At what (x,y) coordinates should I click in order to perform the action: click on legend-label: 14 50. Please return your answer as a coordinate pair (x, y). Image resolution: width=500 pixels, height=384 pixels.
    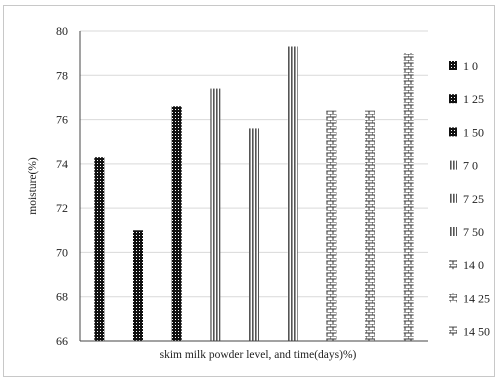
    Looking at the image, I should click on (476, 332).